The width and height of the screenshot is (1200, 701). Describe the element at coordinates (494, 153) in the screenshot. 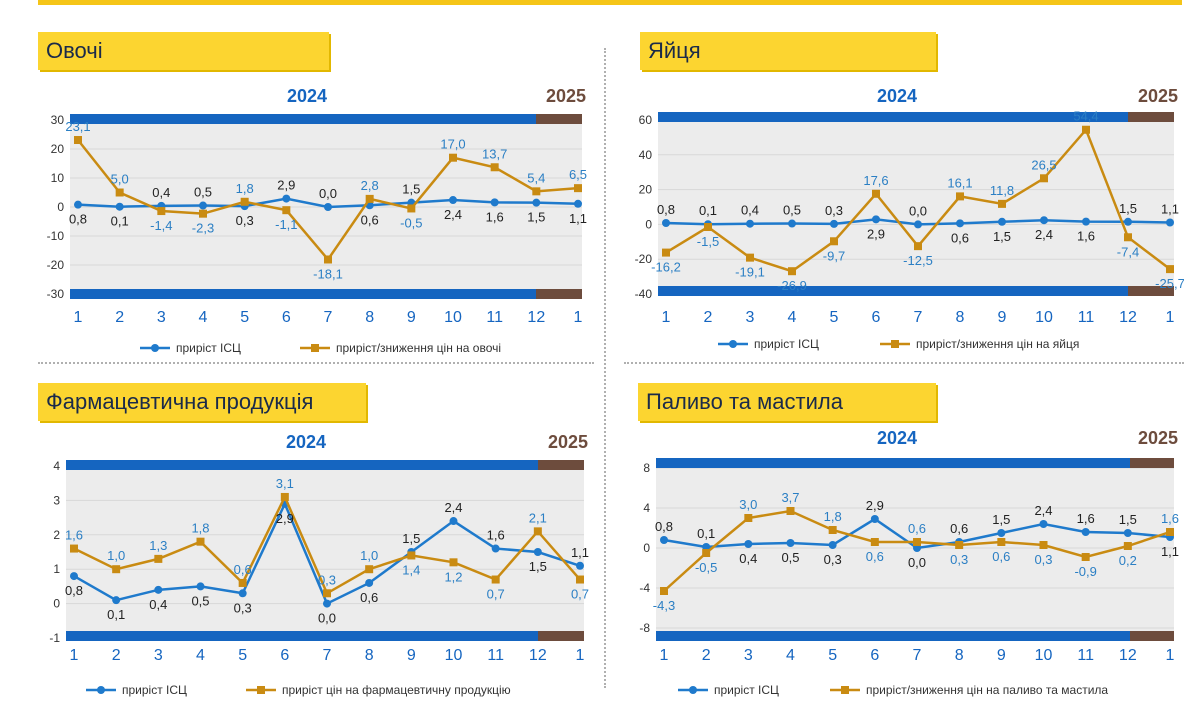

I see `goods-data-label: 13,7` at that location.